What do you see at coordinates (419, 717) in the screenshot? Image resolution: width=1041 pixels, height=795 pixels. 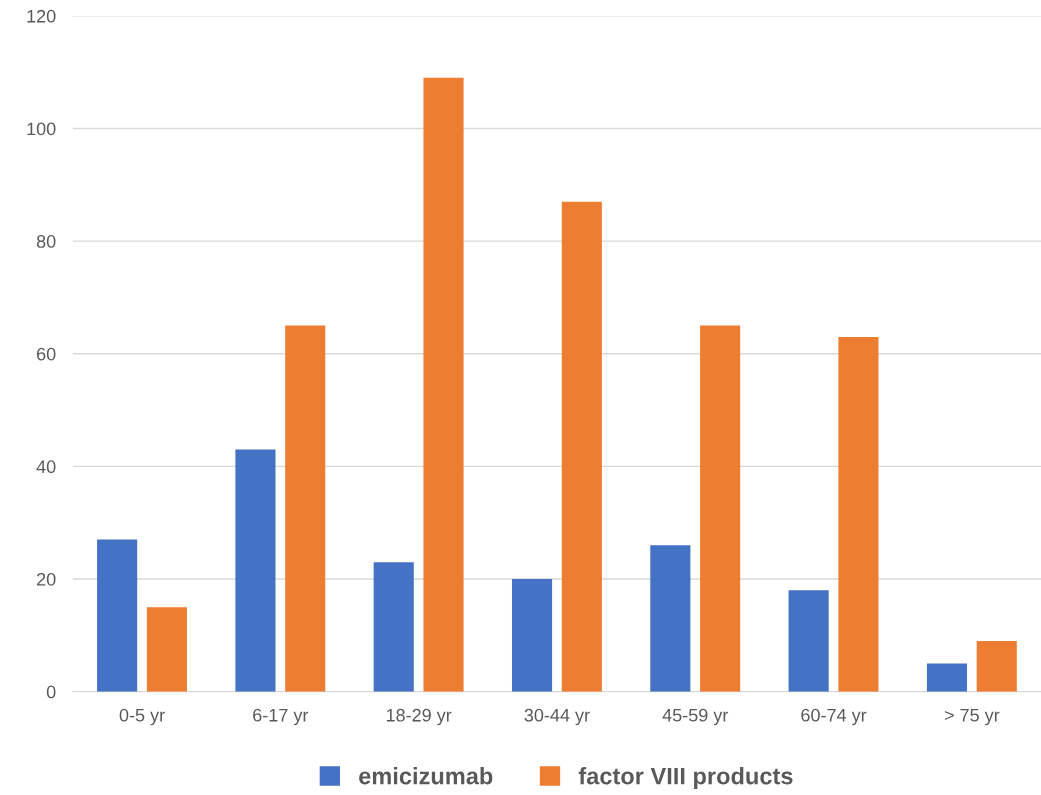 I see `x-tick-label: 18-29 yr` at bounding box center [419, 717].